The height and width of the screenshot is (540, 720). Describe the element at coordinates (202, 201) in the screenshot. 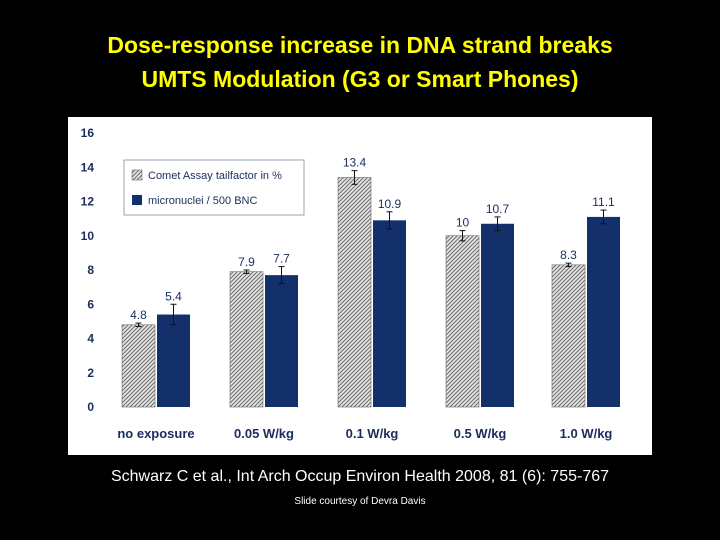

I see `legend-label-micronuclei: micronuclei / 500 BNC` at that location.